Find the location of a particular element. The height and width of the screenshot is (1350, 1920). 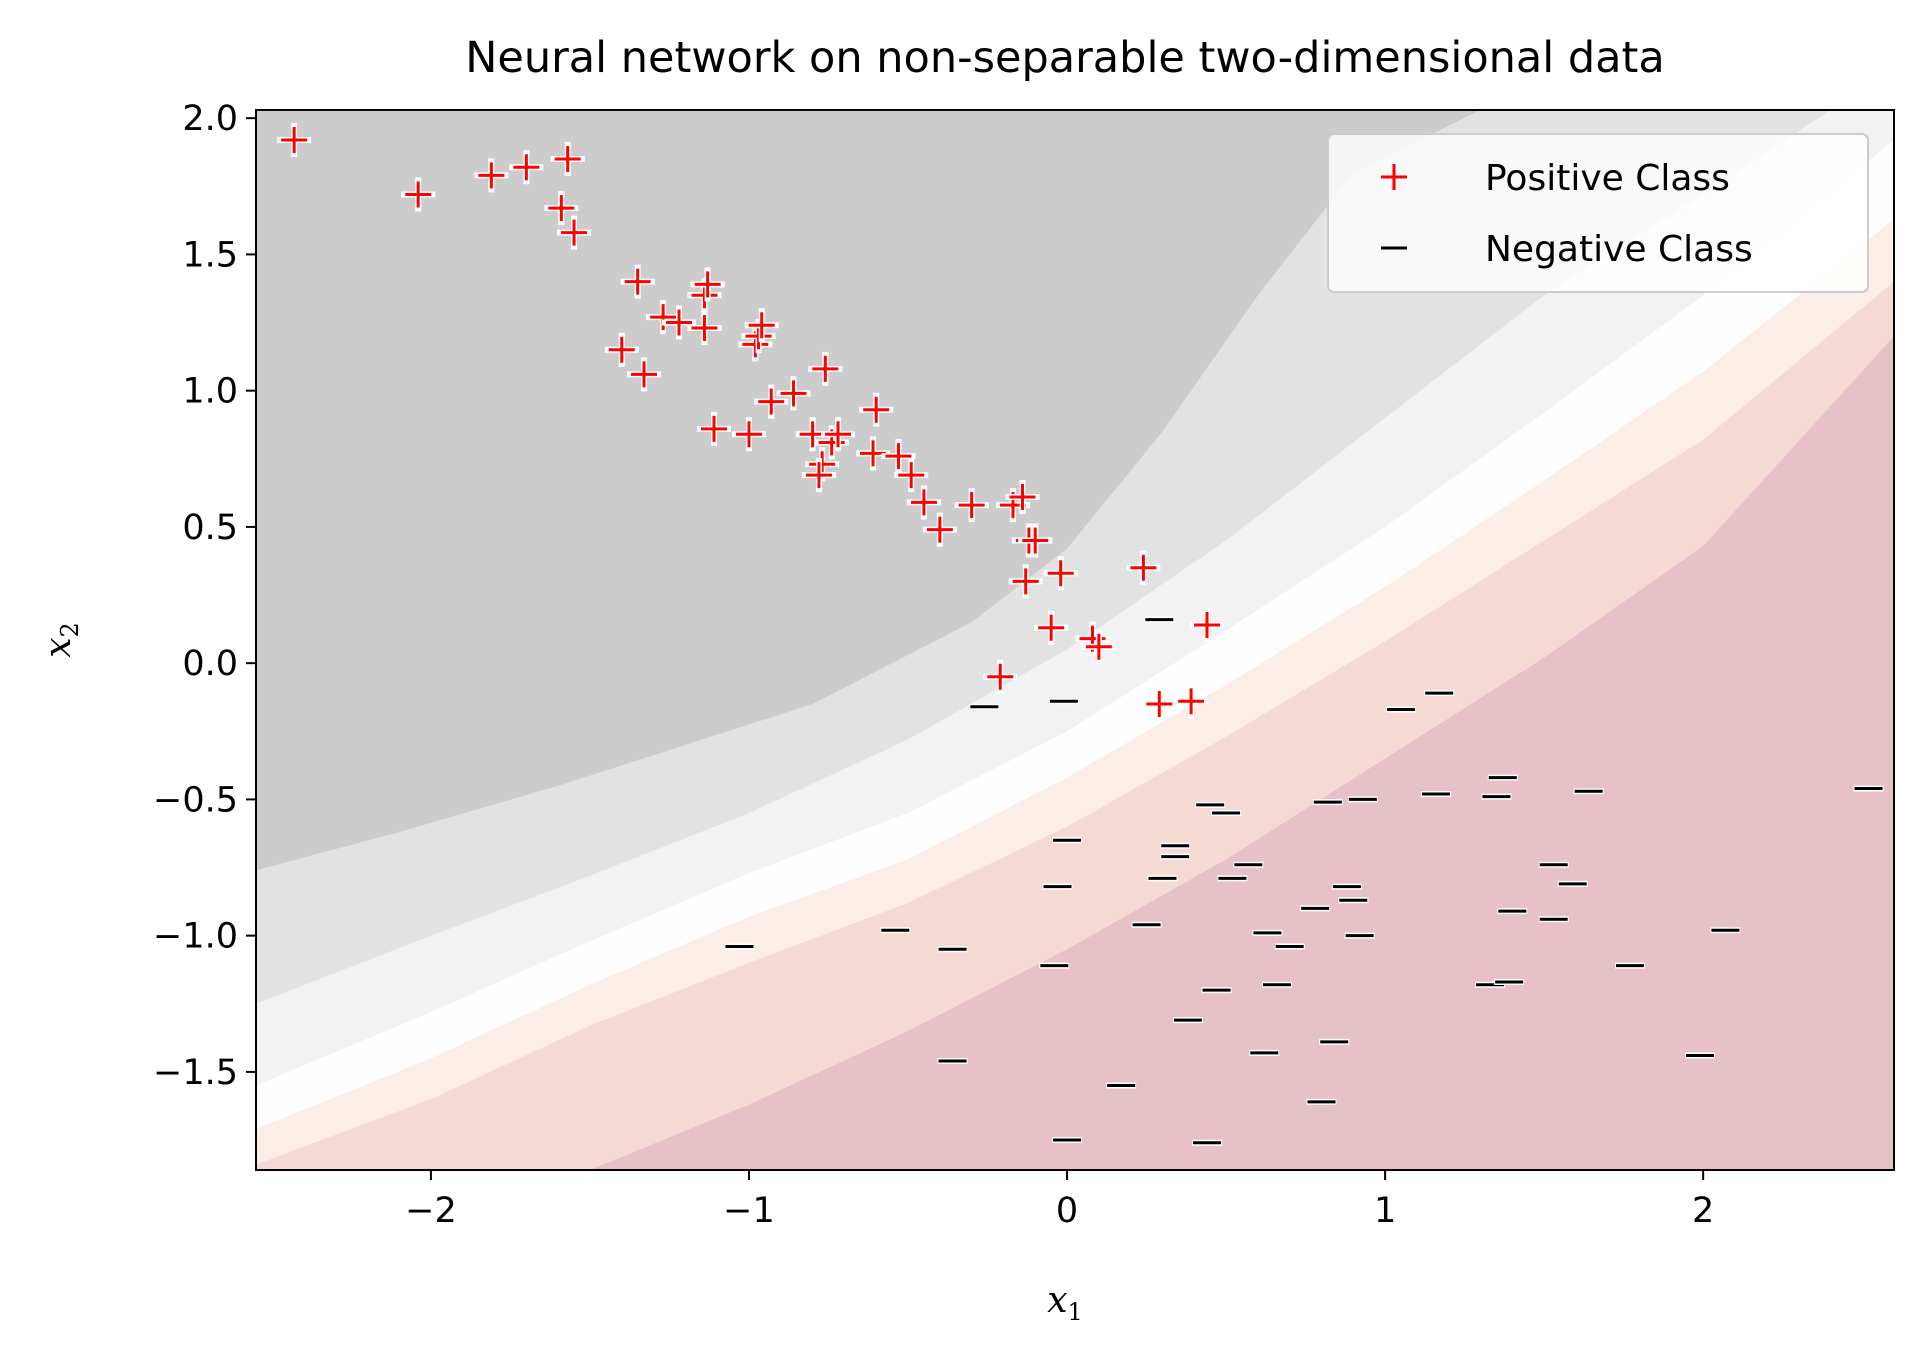

x-tick-label: 2 is located at coordinates (1703, 1211).